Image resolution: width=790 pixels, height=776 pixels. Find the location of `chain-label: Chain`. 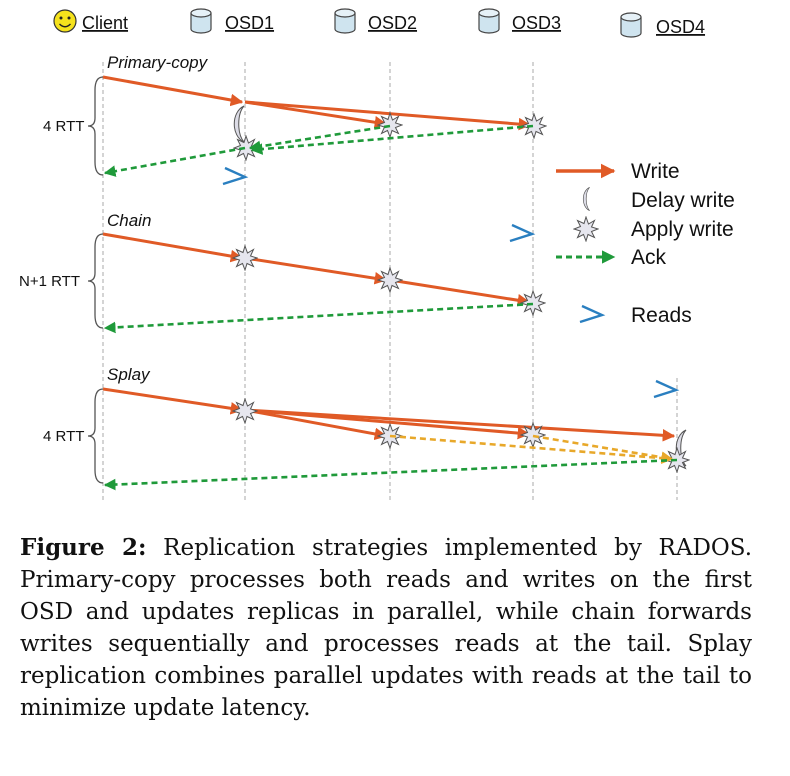

chain-label: Chain is located at coordinates (129, 220).